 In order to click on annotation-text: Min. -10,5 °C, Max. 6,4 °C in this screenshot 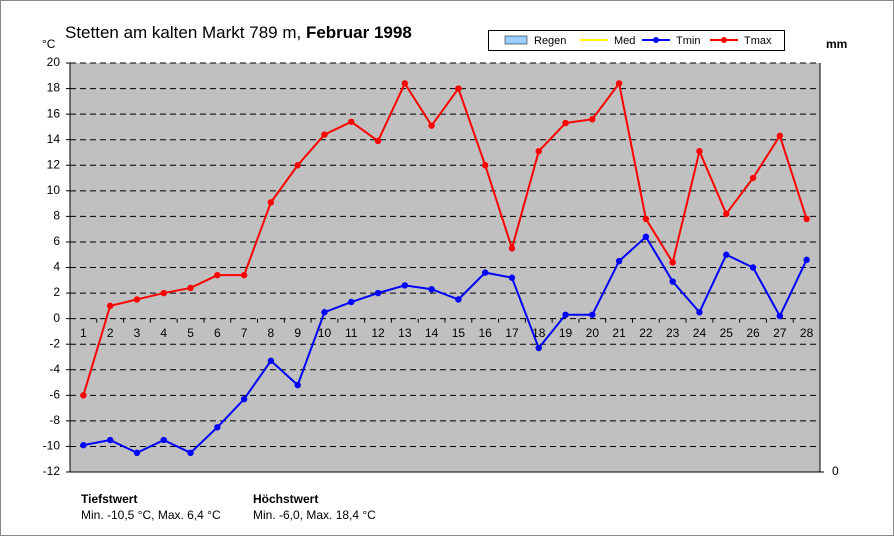, I will do `click(151, 515)`.